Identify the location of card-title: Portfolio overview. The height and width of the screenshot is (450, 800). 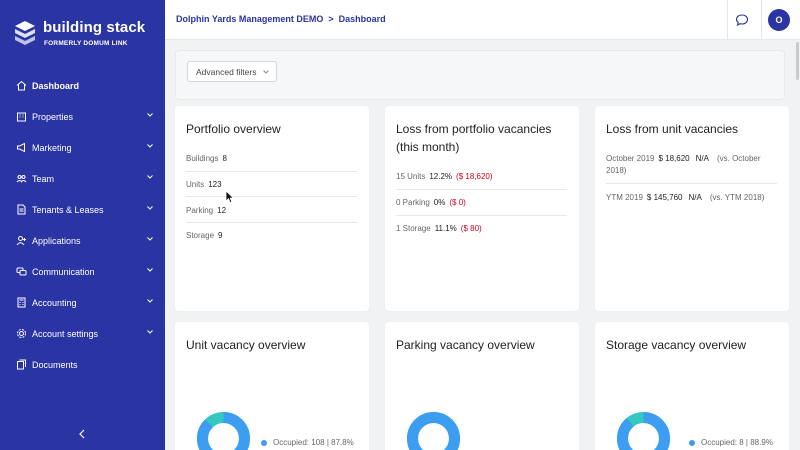
(233, 129).